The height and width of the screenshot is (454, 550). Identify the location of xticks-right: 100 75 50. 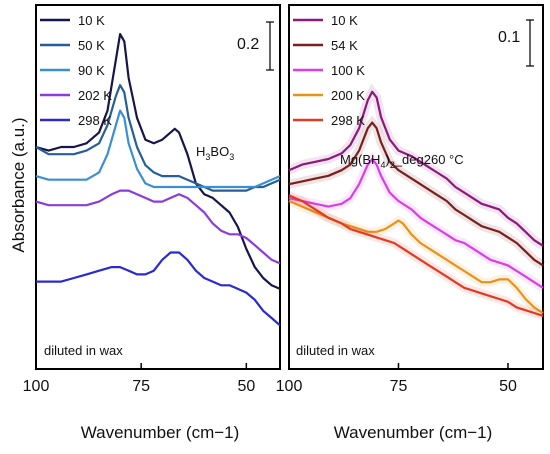
(396, 379).